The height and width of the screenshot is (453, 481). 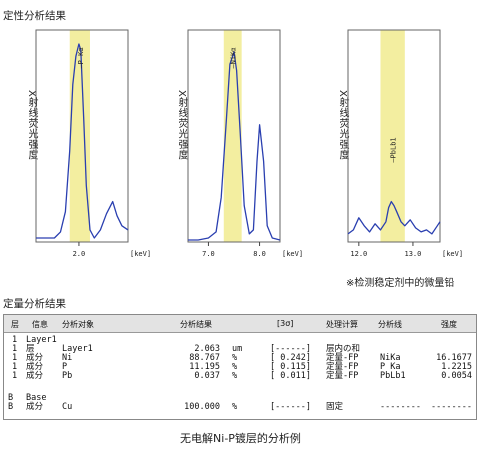 I want to click on cell-info: Layer1, so click(x=41, y=340).